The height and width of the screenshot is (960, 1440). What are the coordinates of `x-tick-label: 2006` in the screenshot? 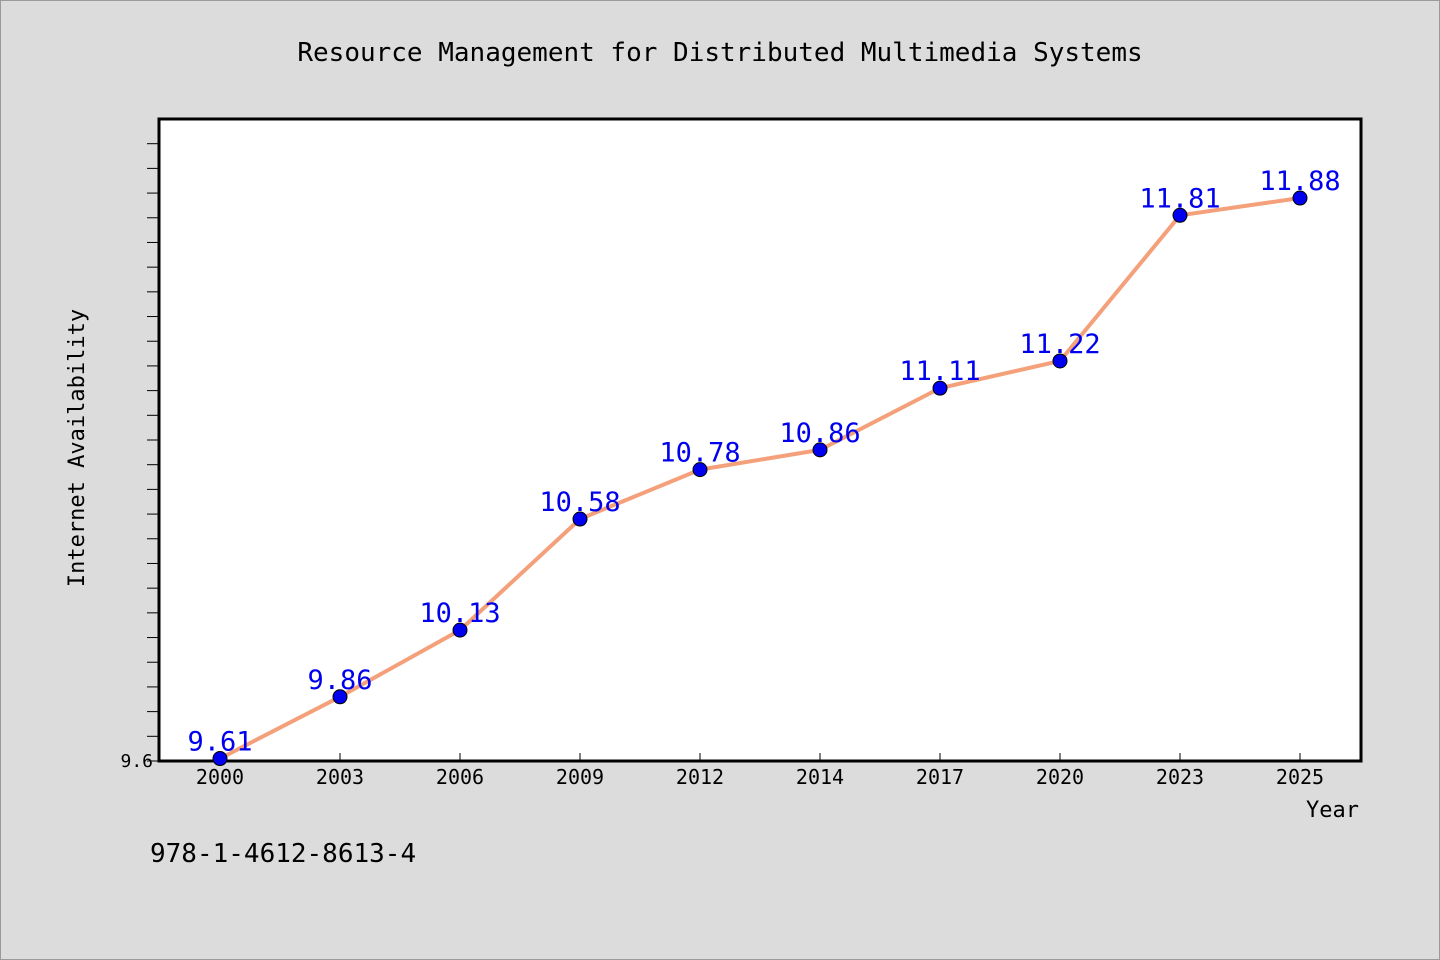 It's located at (460, 777).